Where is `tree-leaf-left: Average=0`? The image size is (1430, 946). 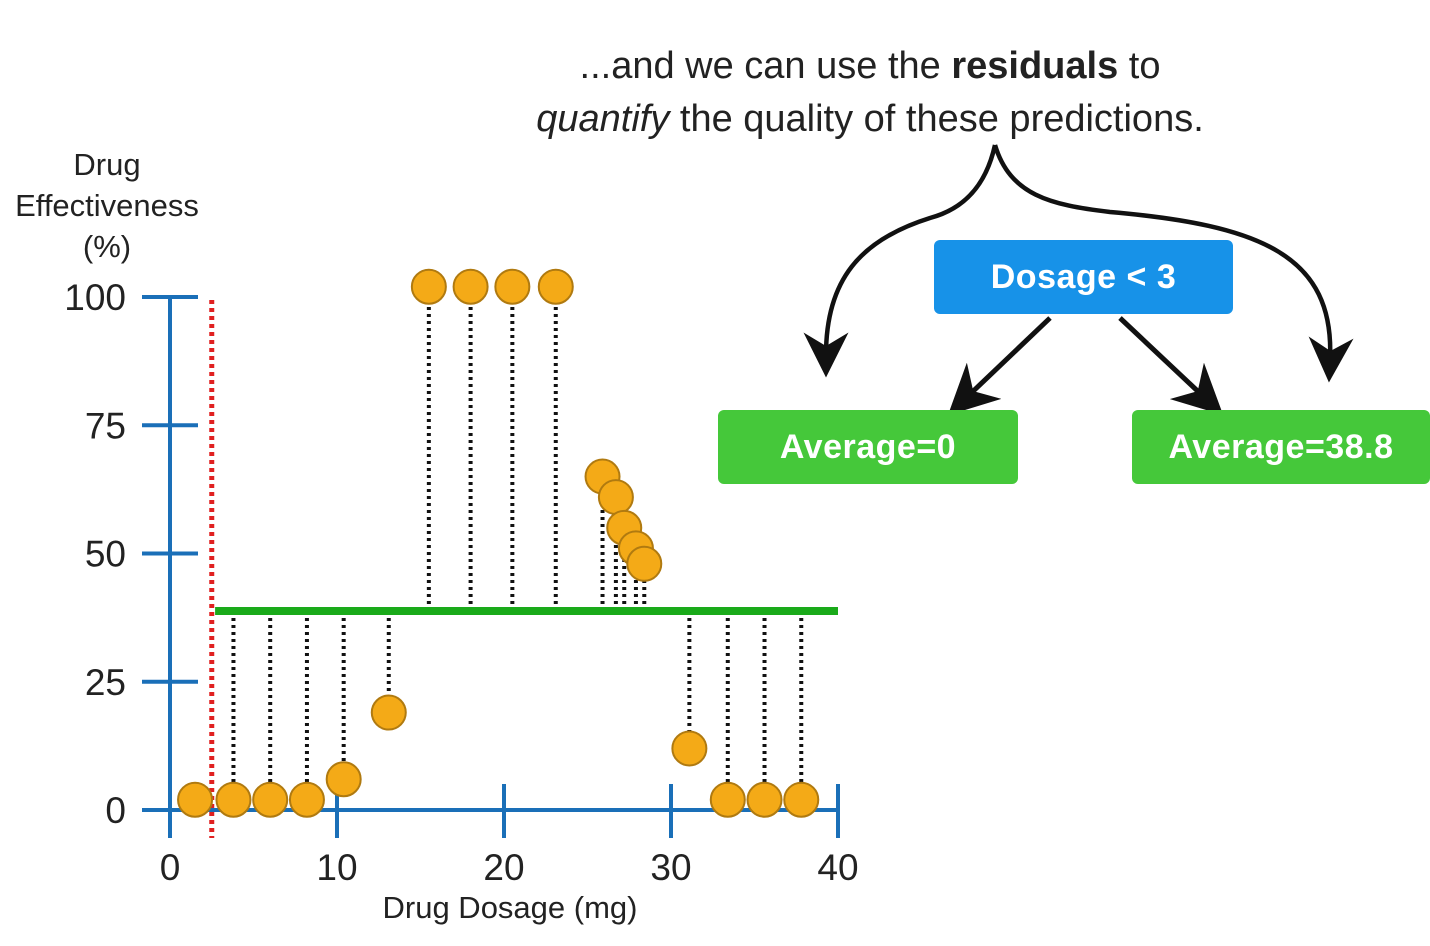 tree-leaf-left: Average=0 is located at coordinates (868, 447).